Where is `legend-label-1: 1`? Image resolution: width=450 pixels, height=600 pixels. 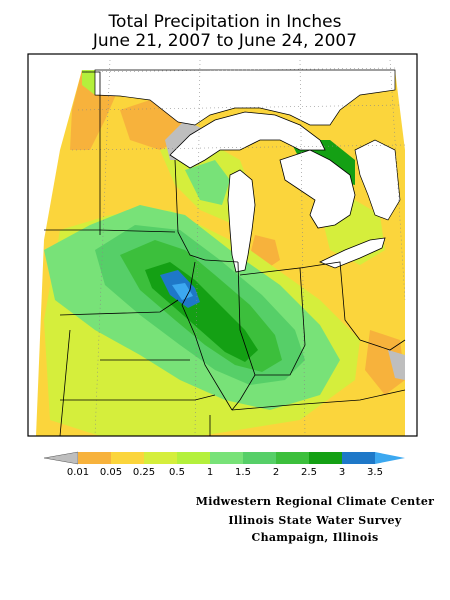 legend-label-1: 1 is located at coordinates (210, 472).